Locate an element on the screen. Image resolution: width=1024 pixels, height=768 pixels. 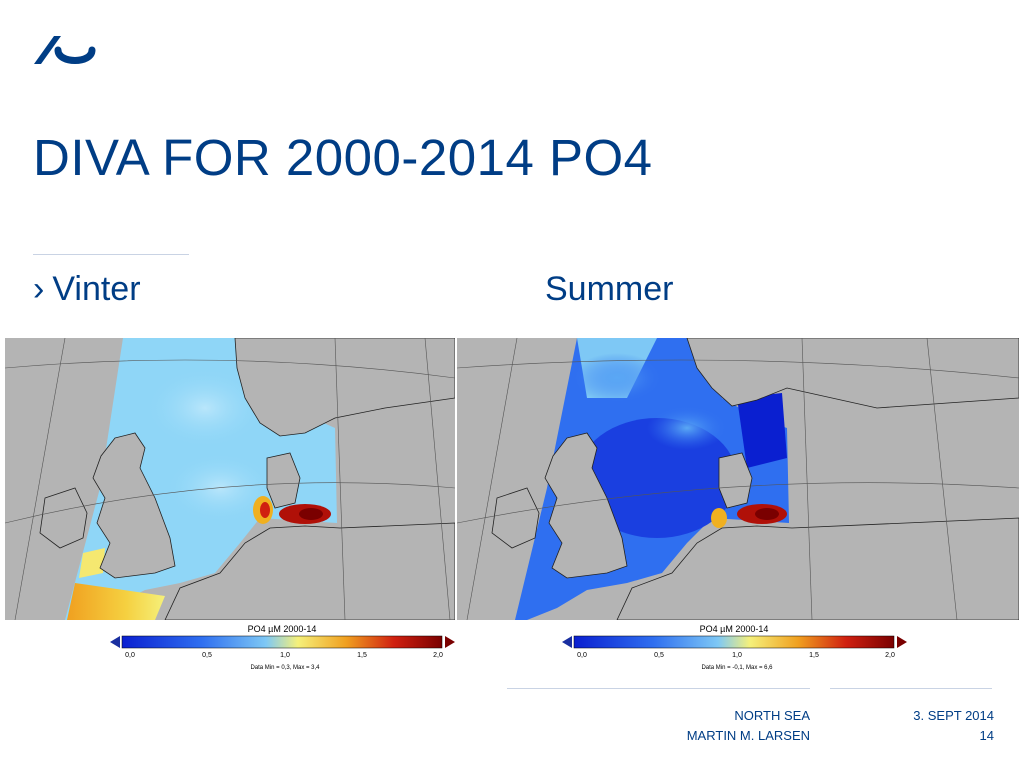
slide-title: DIVA FOR 2000-2014 PO4 is located at coordinates (343, 157).